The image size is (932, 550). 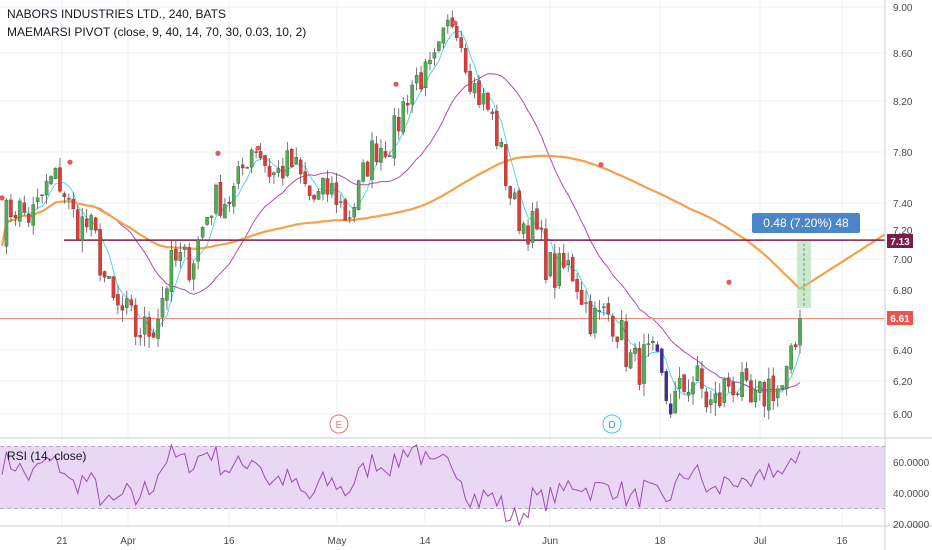 I want to click on ma-long-extension, so click(x=842, y=261).